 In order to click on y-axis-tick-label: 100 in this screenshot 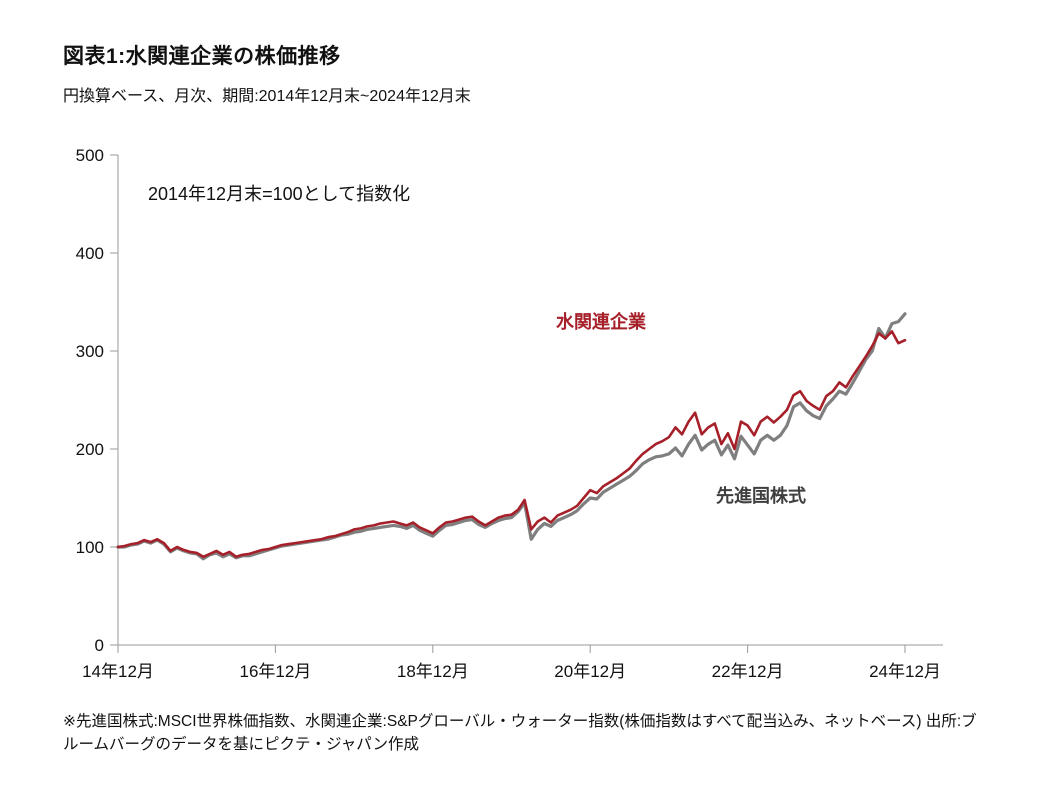, I will do `click(90, 547)`.